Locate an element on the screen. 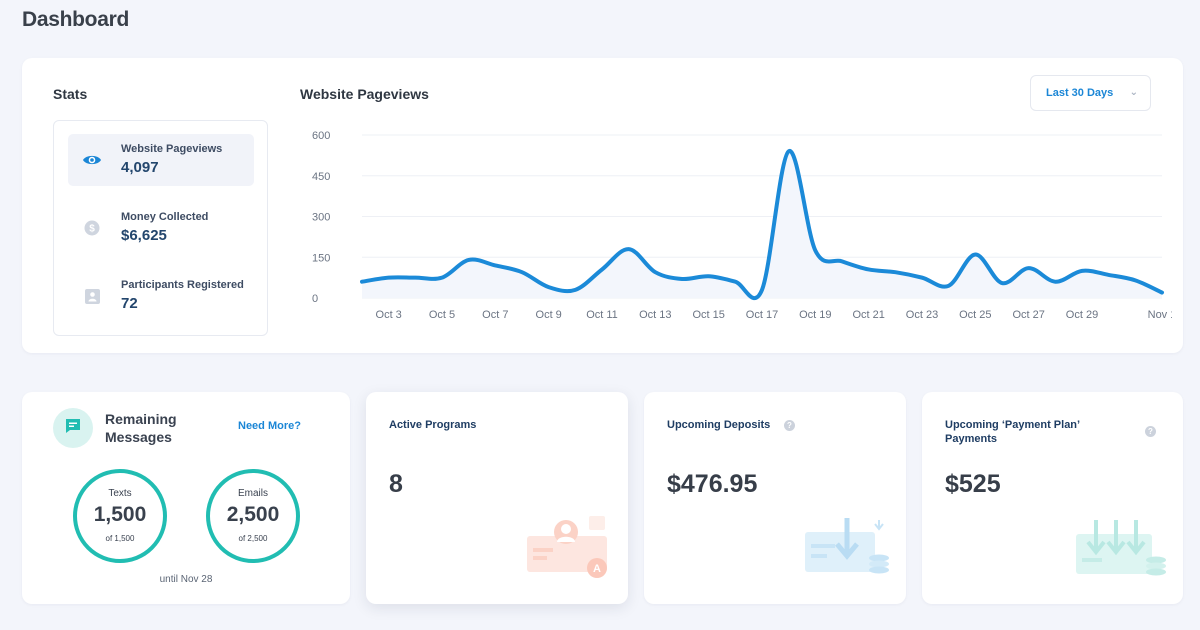  texts-label: Texts is located at coordinates (120, 493).